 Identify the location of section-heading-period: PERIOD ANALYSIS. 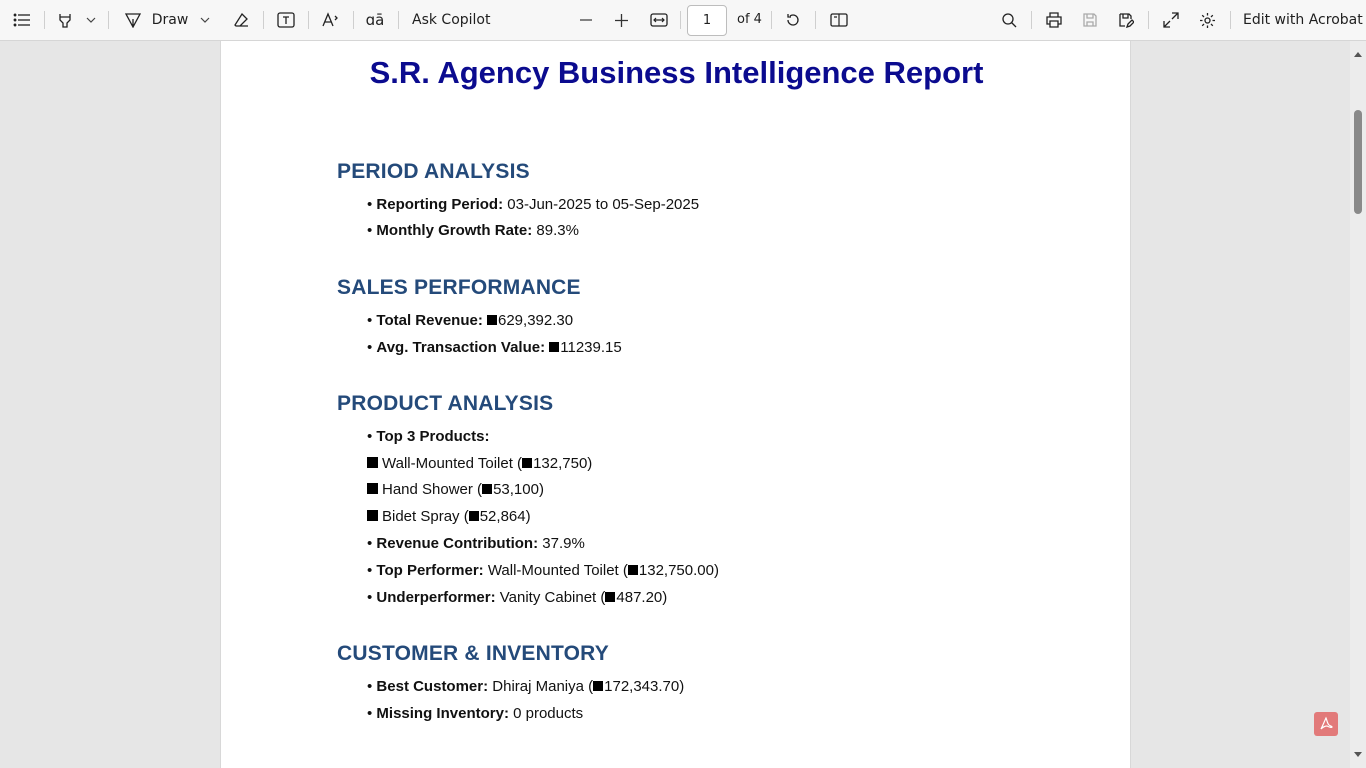
(433, 171).